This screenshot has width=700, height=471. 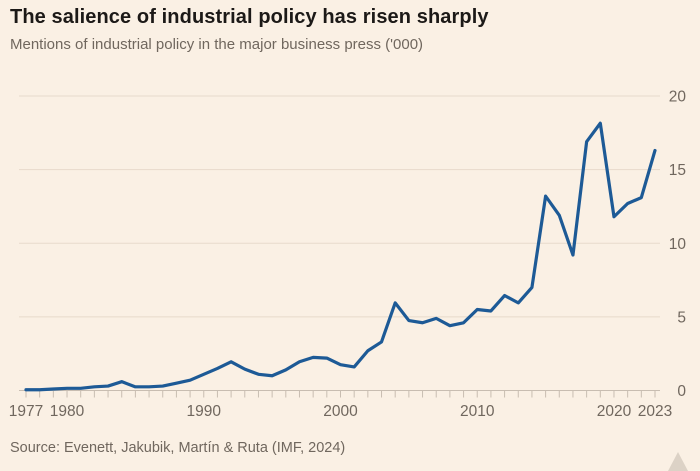 I want to click on y-axis-tick-label: 10, so click(x=678, y=244).